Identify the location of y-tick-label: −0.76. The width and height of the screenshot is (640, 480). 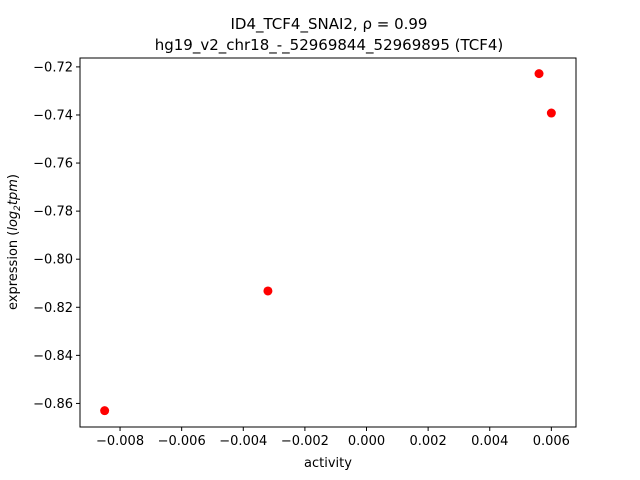
(53, 164).